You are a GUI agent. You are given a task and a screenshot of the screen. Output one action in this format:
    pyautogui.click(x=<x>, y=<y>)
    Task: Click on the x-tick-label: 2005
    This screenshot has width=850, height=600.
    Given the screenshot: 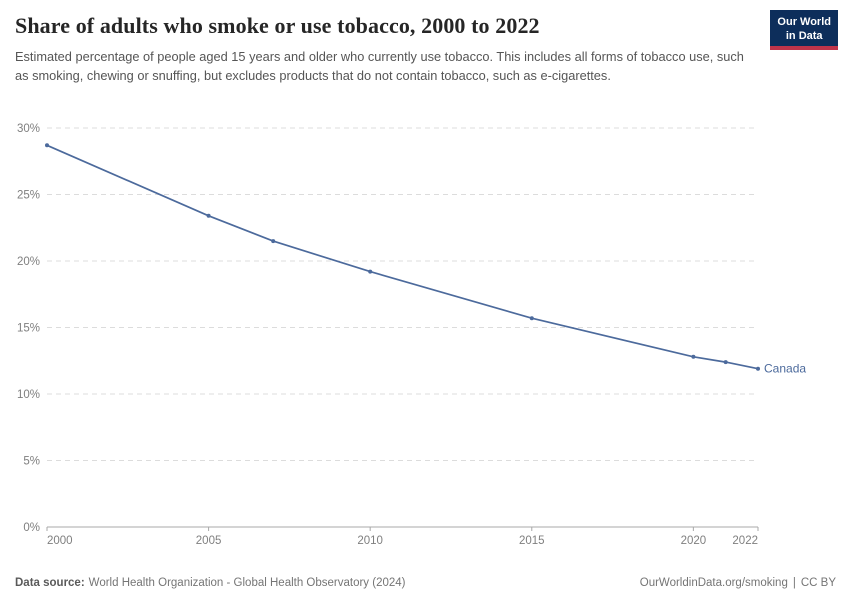 What is the action you would take?
    pyautogui.click(x=209, y=541)
    